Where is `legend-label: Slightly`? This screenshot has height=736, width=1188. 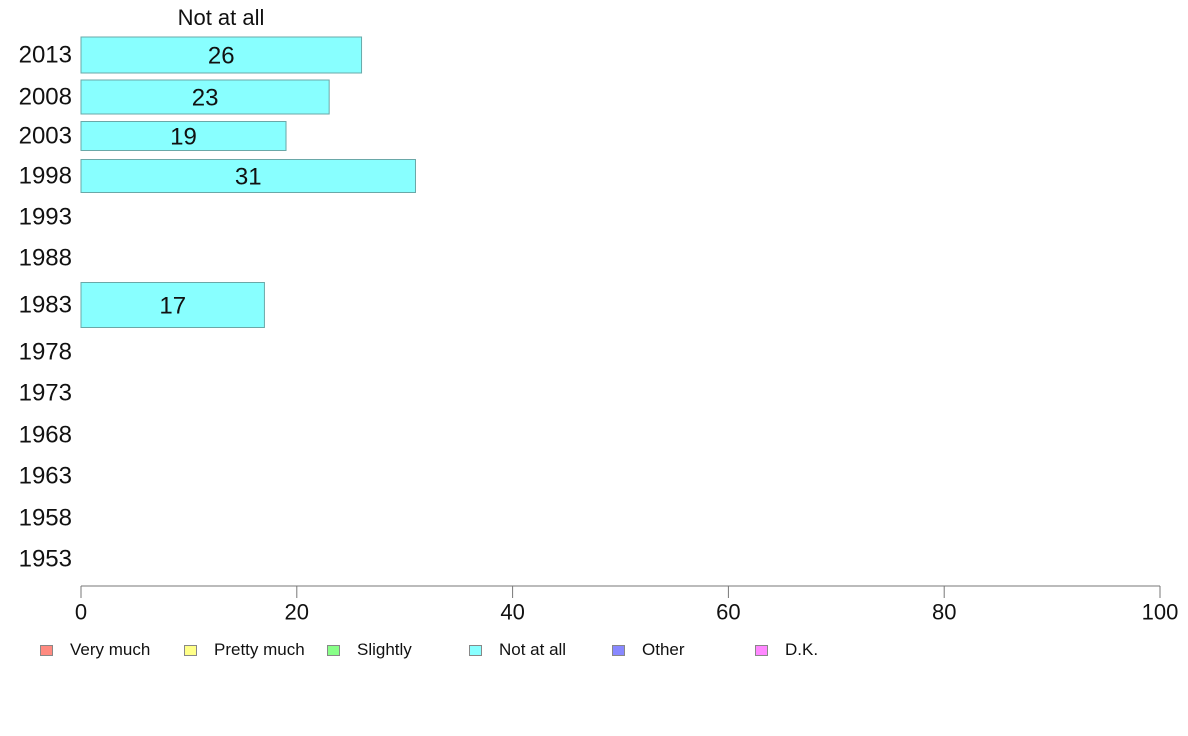
legend-label: Slightly is located at coordinates (384, 649).